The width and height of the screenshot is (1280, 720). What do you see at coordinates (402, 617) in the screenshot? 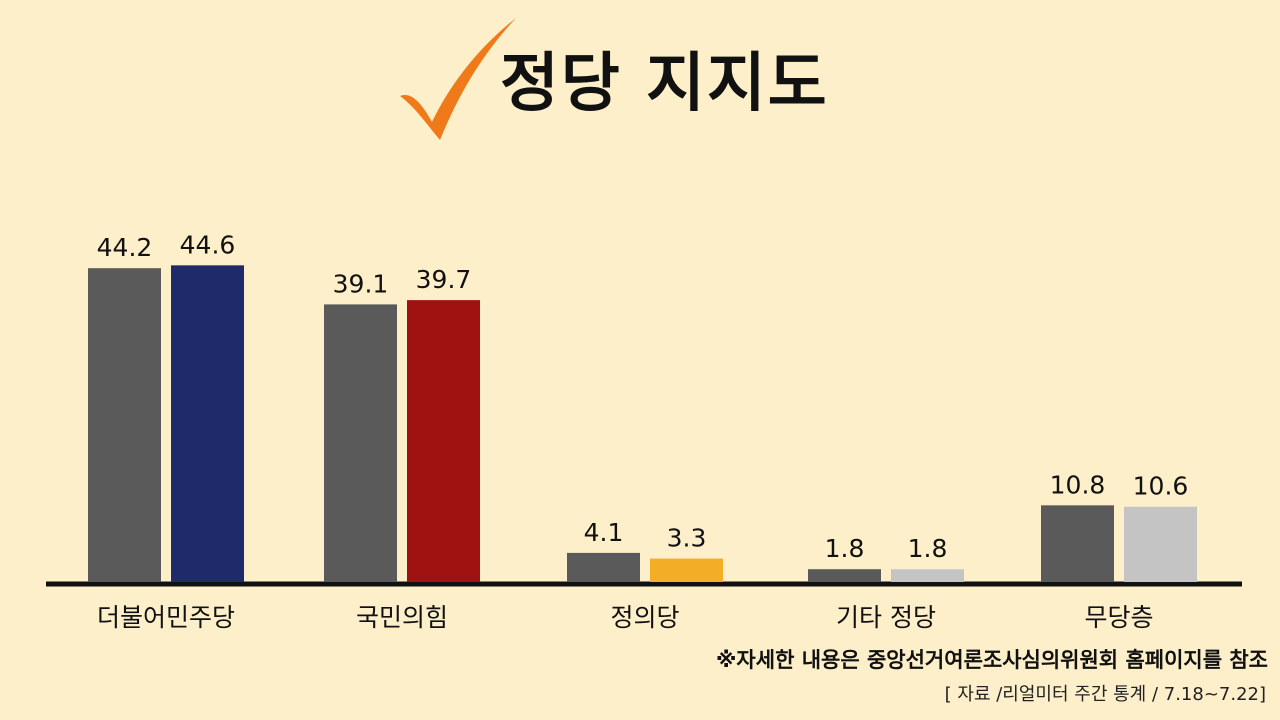
I see `category-label: 국민의힘` at bounding box center [402, 617].